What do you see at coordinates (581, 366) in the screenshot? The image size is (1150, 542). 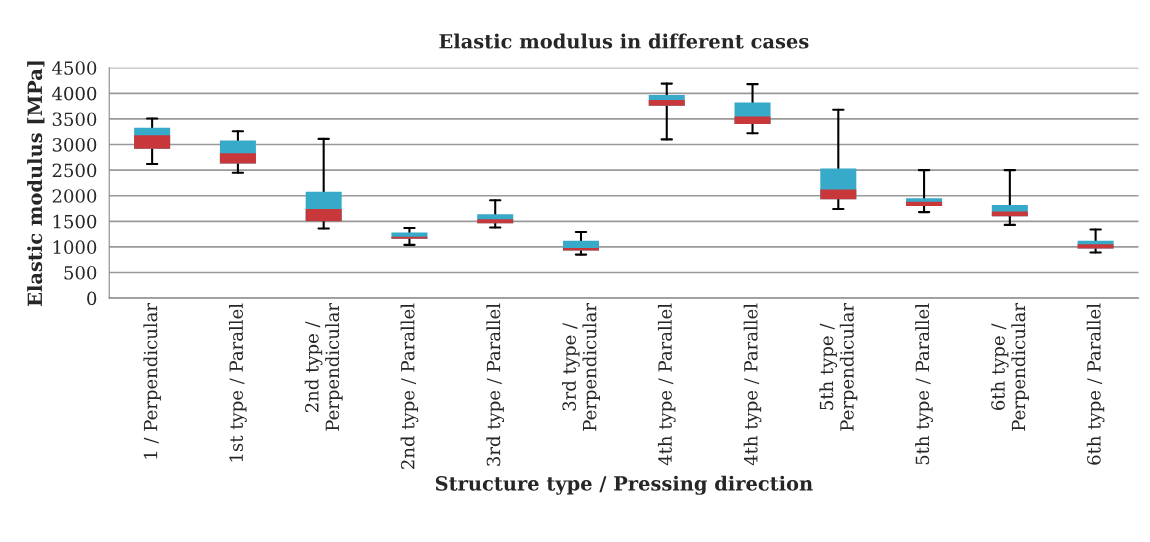 I see `x-tick-label: 3rd type / Perpendicular` at bounding box center [581, 366].